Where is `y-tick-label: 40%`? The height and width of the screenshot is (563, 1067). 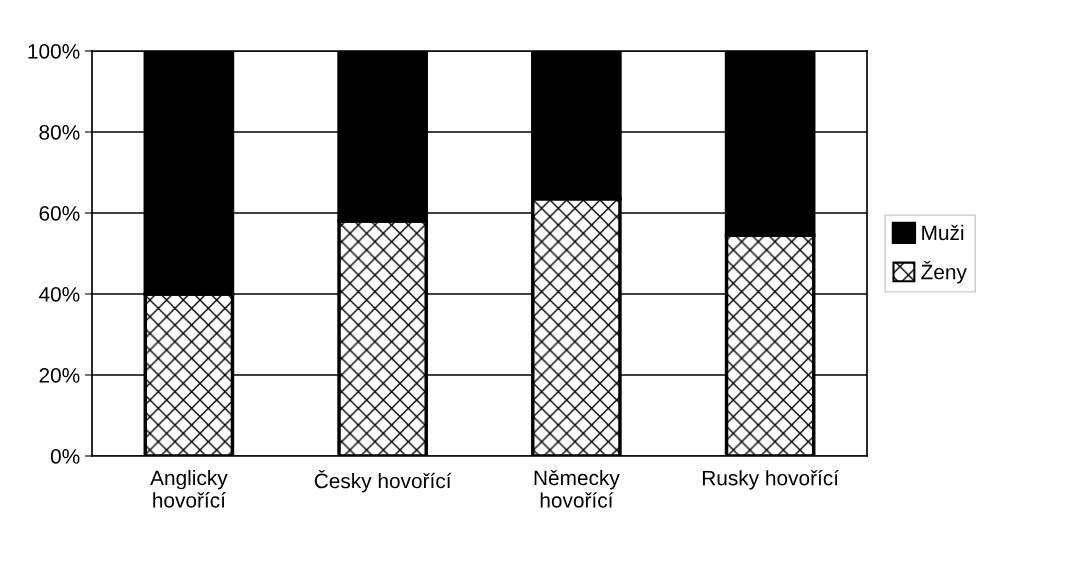 y-tick-label: 40% is located at coordinates (59, 294).